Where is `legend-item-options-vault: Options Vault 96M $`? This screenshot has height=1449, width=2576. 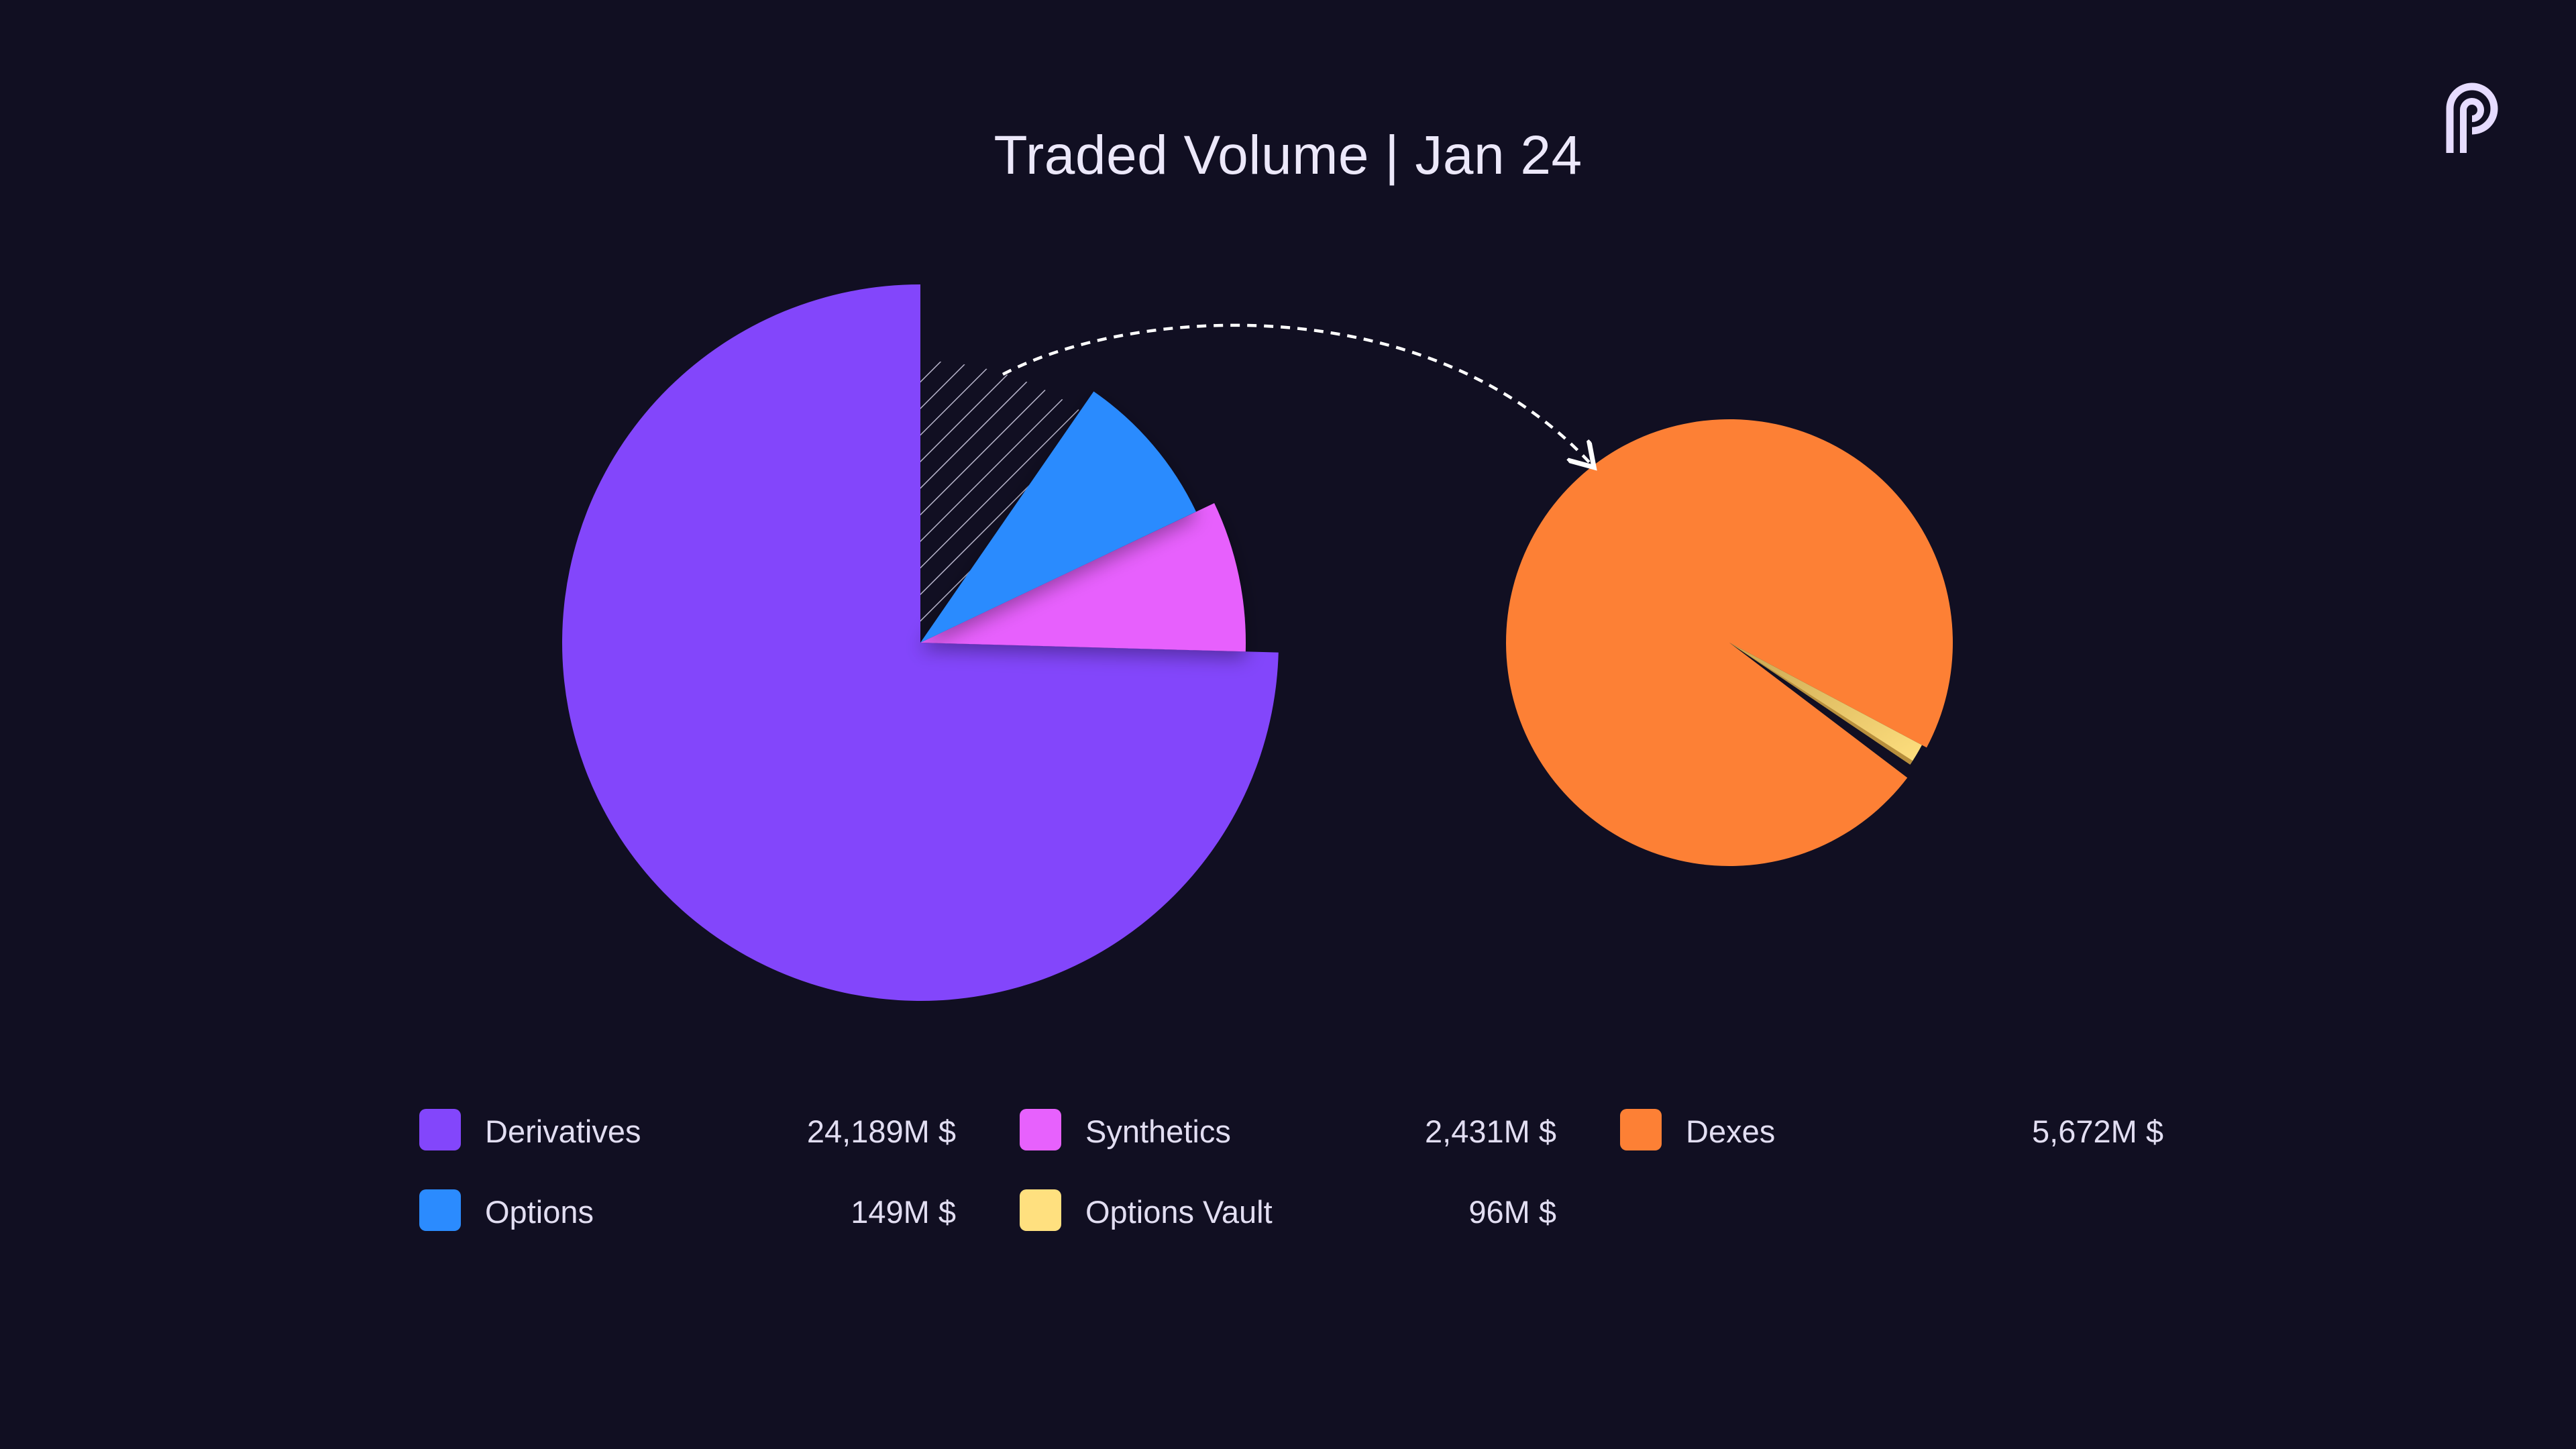 legend-item-options-vault: Options Vault 96M $ is located at coordinates (1288, 1210).